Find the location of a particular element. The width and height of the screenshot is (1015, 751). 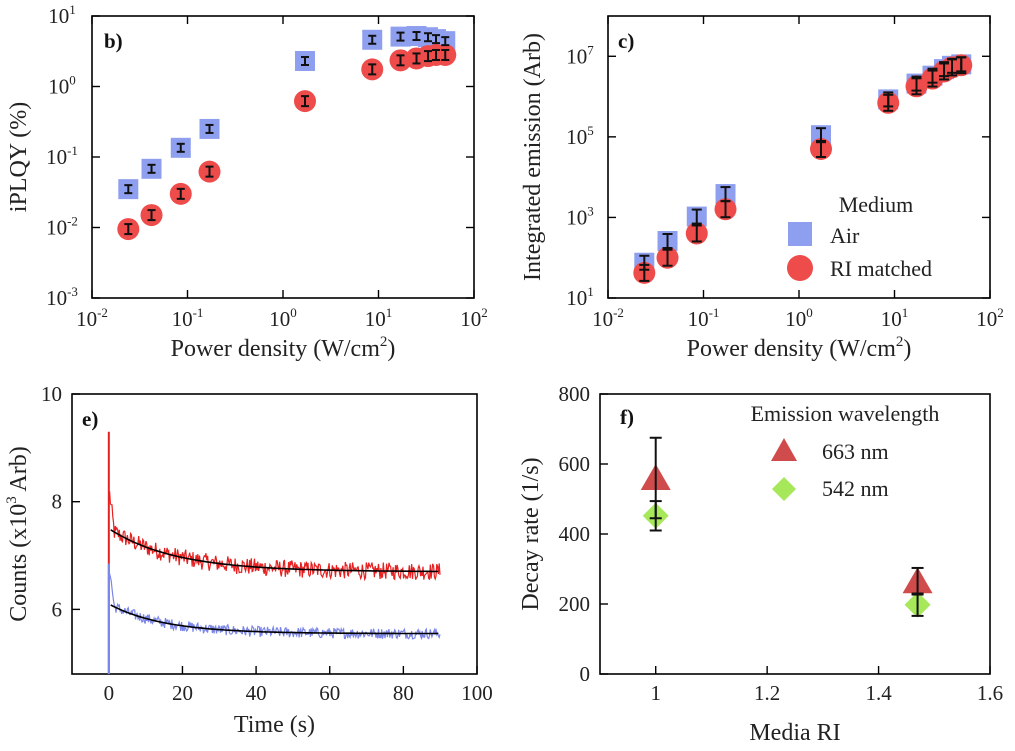

x-tick-label: 80 is located at coordinates (403, 693).